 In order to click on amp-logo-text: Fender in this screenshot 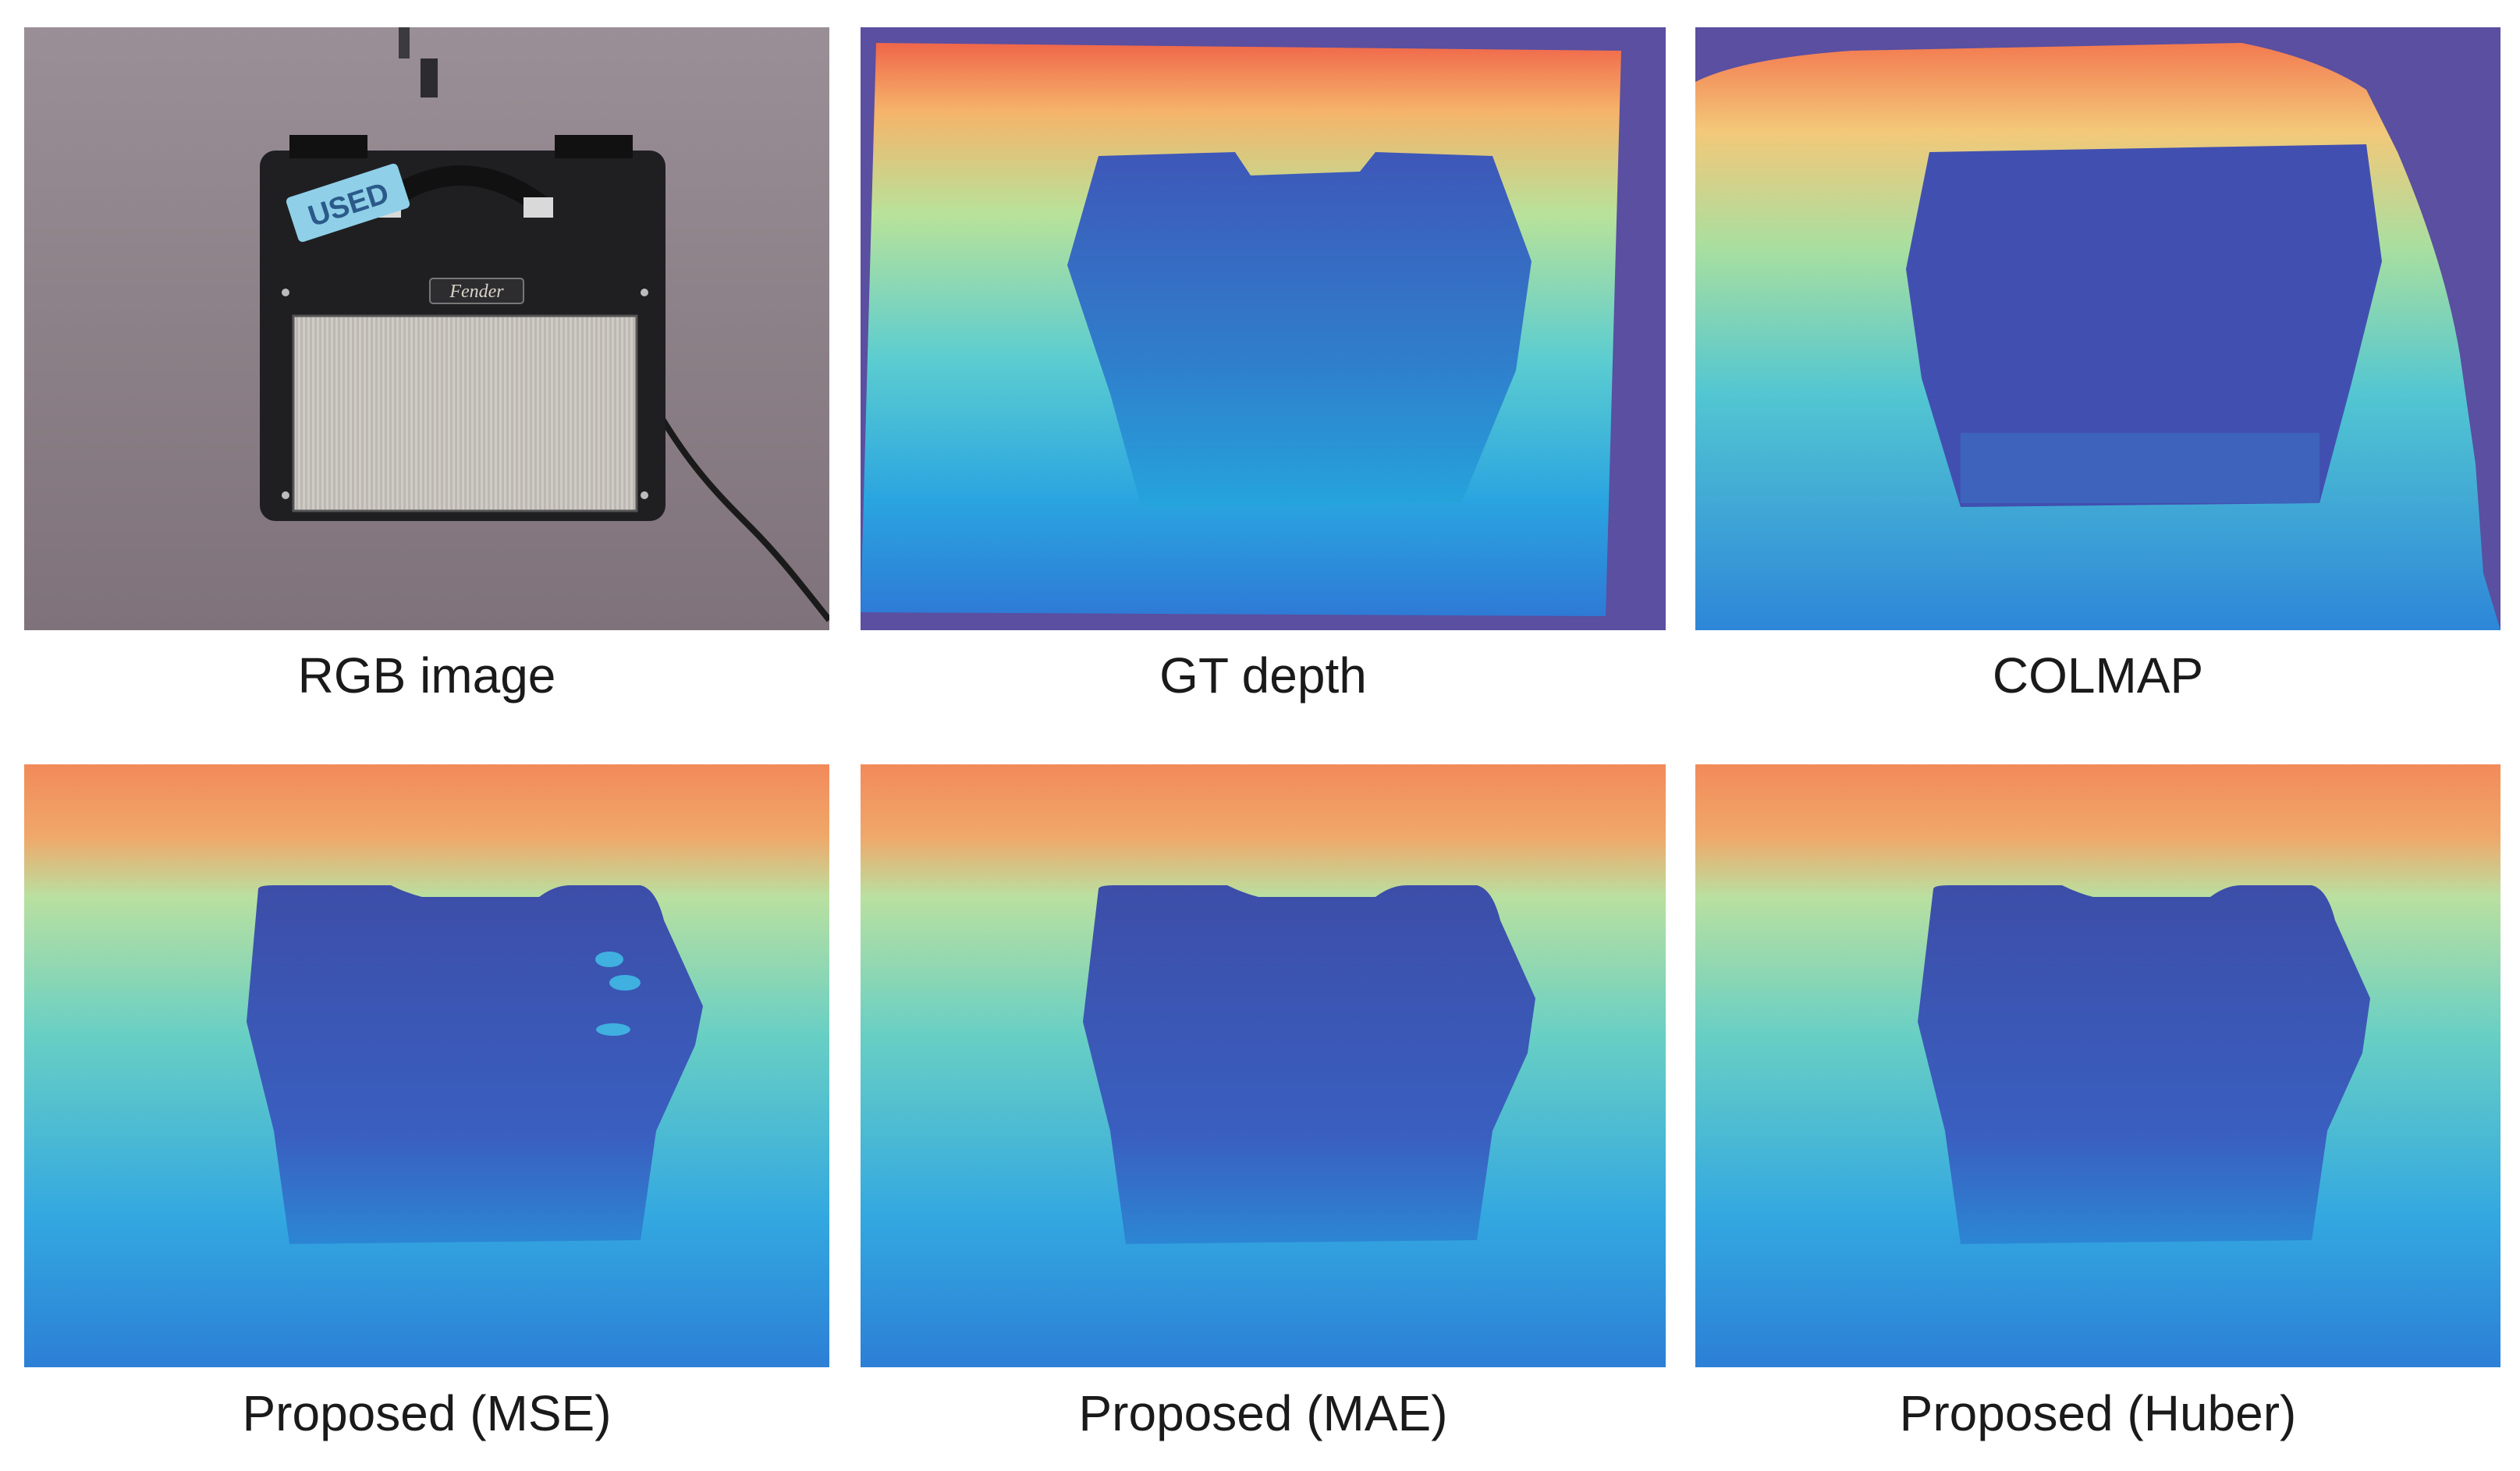, I will do `click(477, 292)`.